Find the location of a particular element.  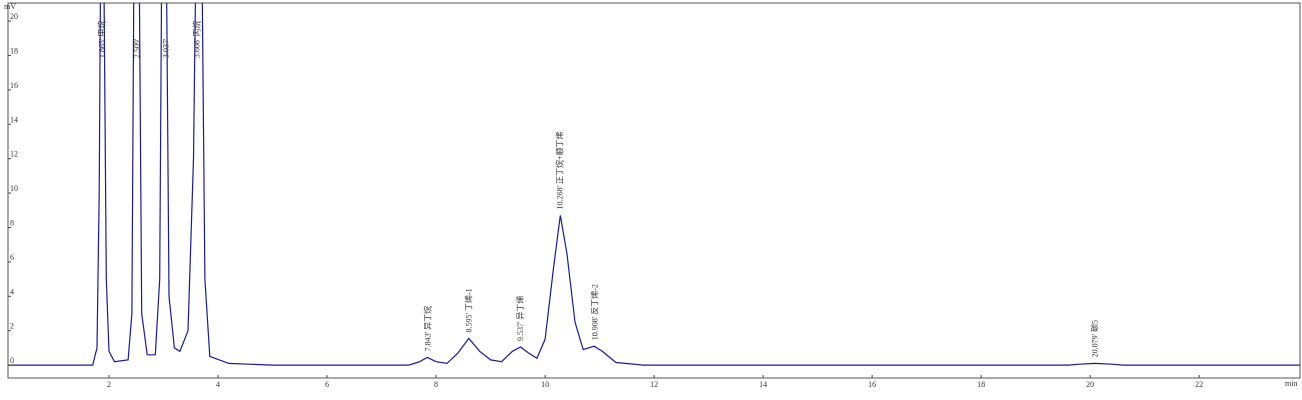

peak-label: 10.908' 反丁烯-2 is located at coordinates (595, 312).